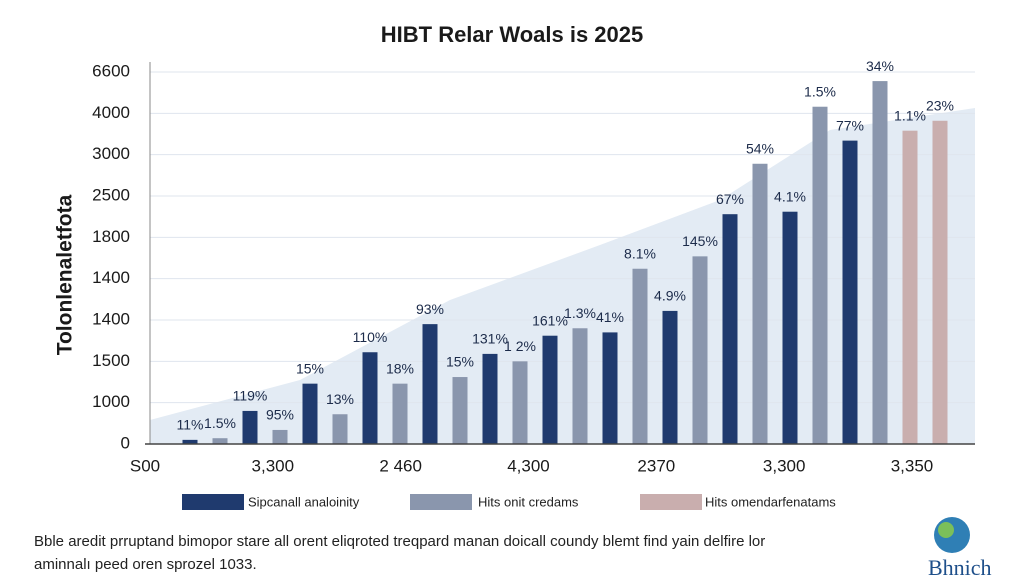 Image resolution: width=1024 pixels, height=576 pixels. What do you see at coordinates (528, 501) in the screenshot?
I see `legend-label: Hits onit credams` at bounding box center [528, 501].